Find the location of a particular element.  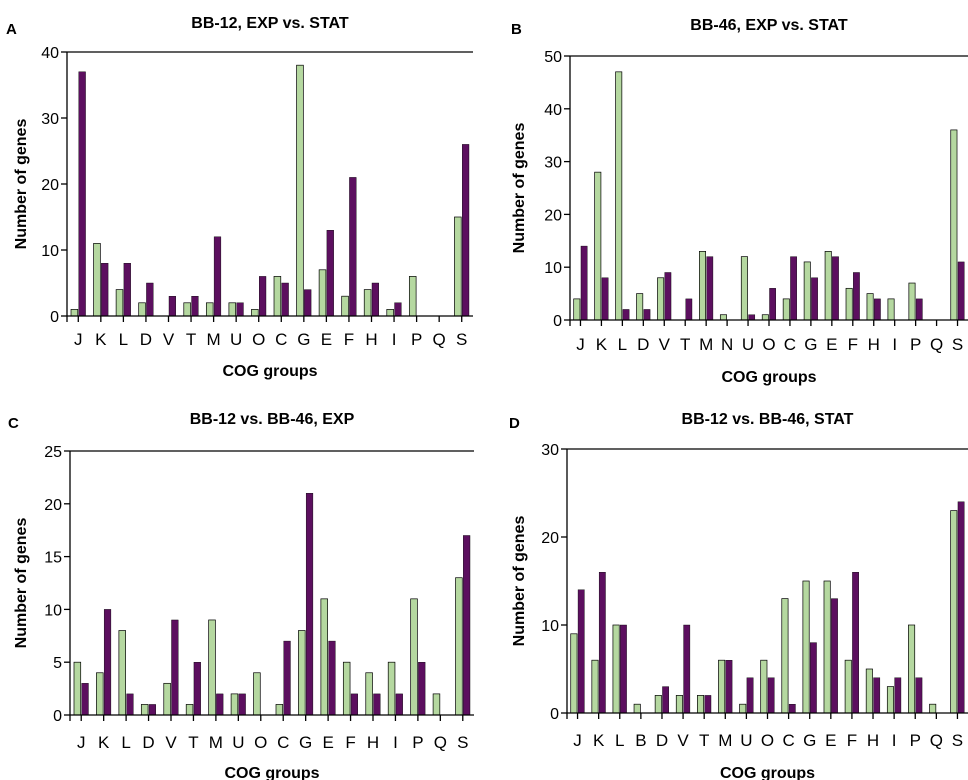

y-tick-label: 5 is located at coordinates (57, 663).